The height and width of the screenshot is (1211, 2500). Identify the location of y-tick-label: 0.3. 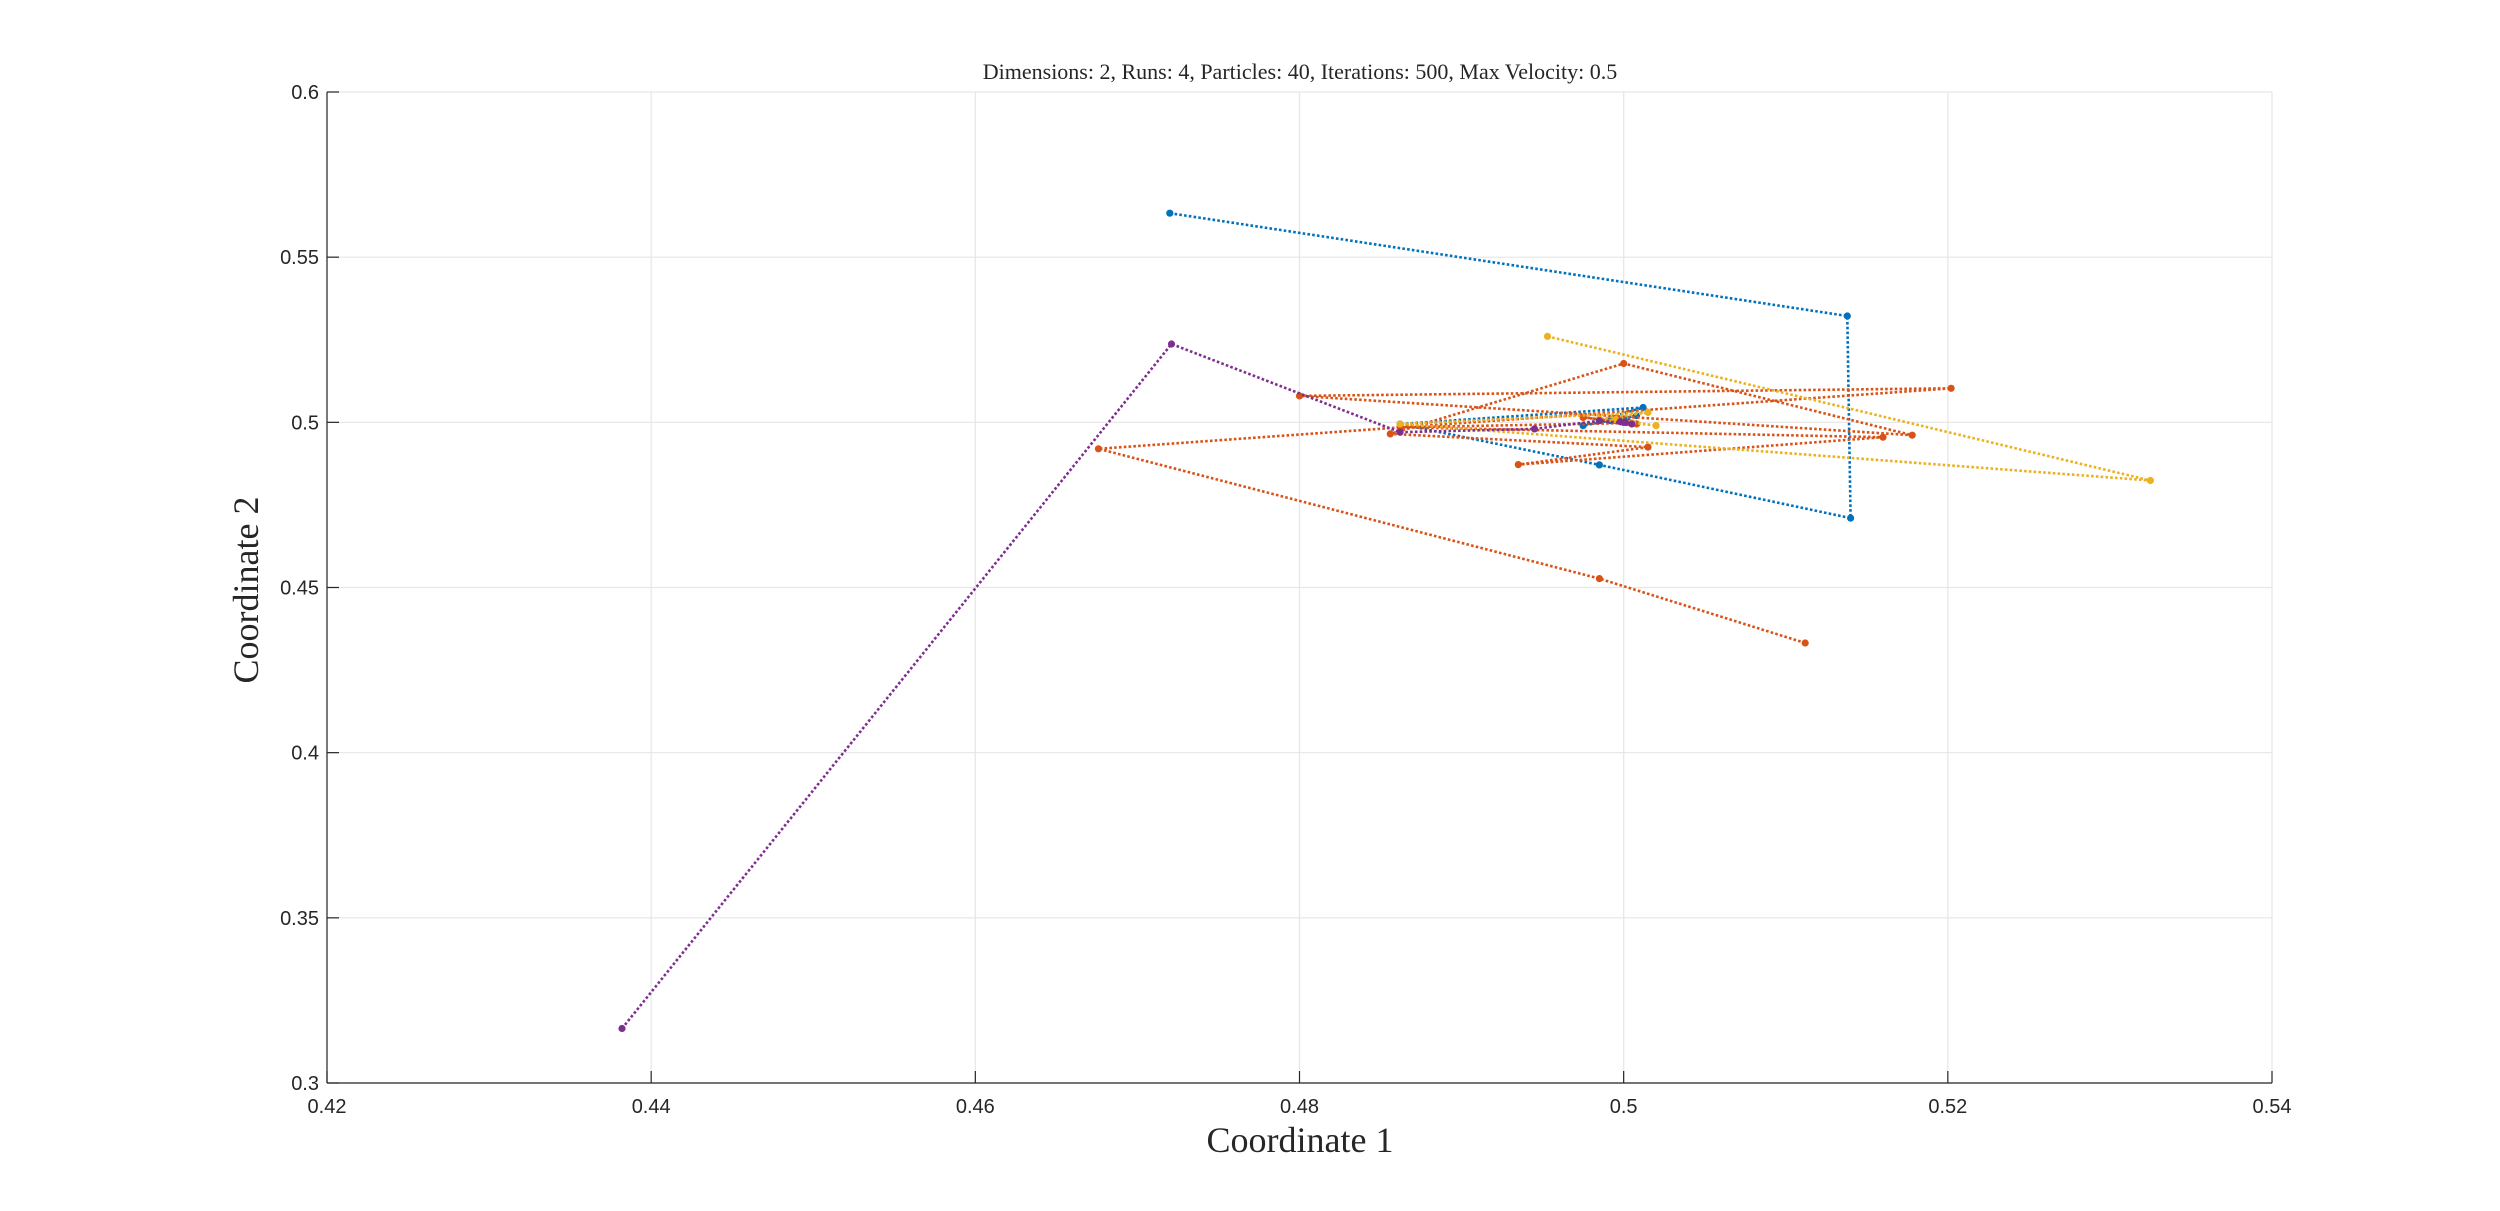
(305, 1084).